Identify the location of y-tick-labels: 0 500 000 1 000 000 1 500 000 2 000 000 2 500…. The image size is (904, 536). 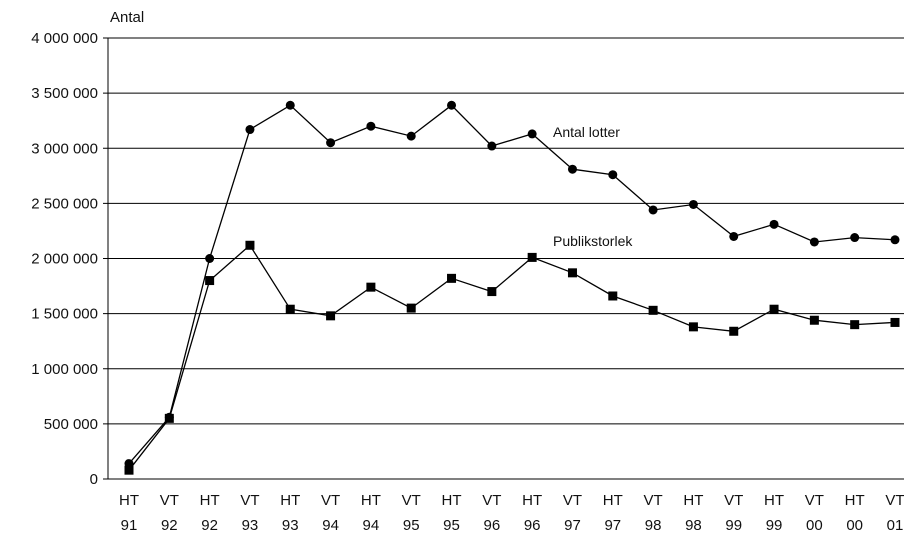
(69, 259).